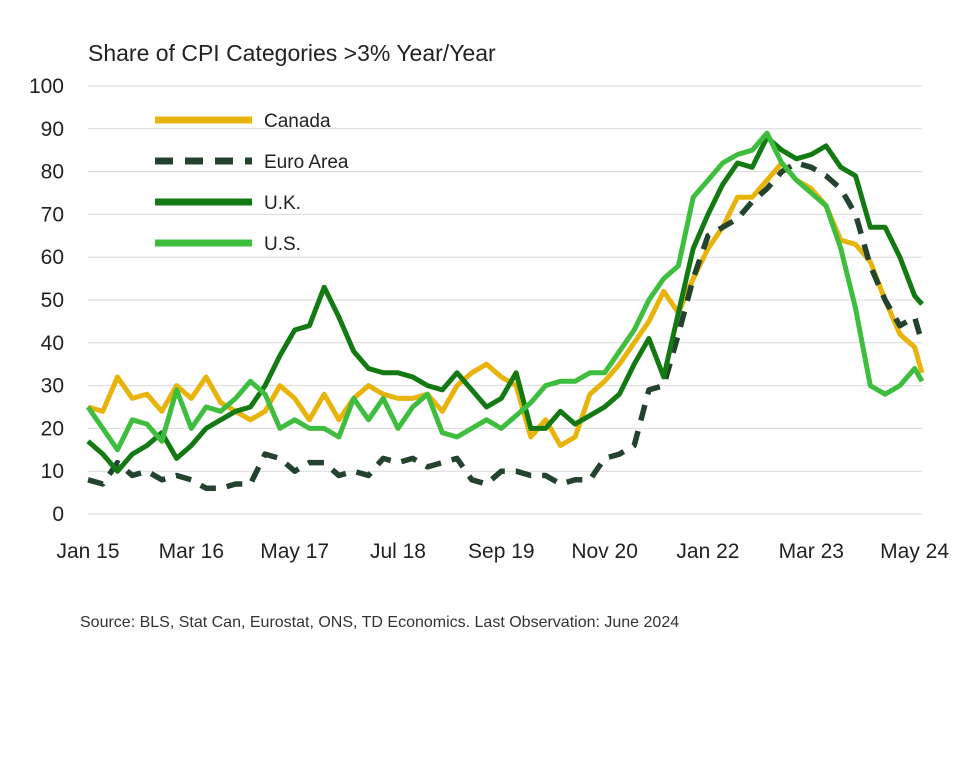 This screenshot has width=975, height=777. Describe the element at coordinates (58, 514) in the screenshot. I see `y-tick-label: 0` at that location.